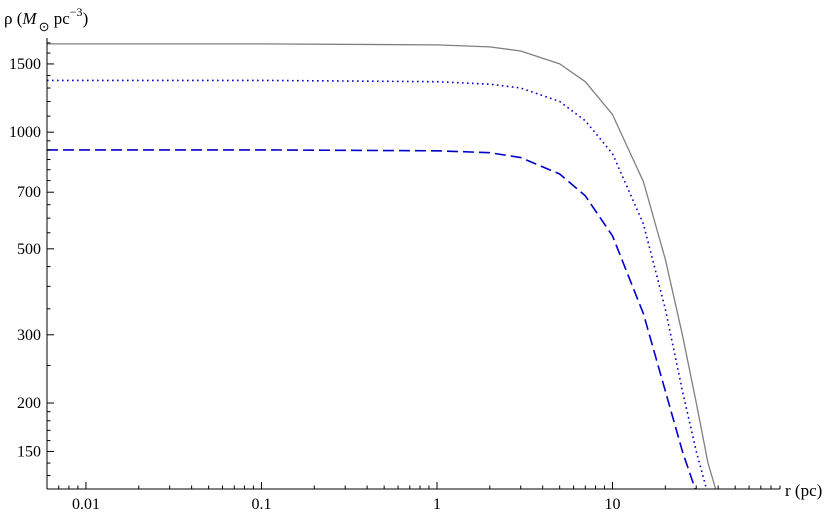 Image resolution: width=830 pixels, height=519 pixels. I want to click on x-tick-label: 10, so click(613, 504).